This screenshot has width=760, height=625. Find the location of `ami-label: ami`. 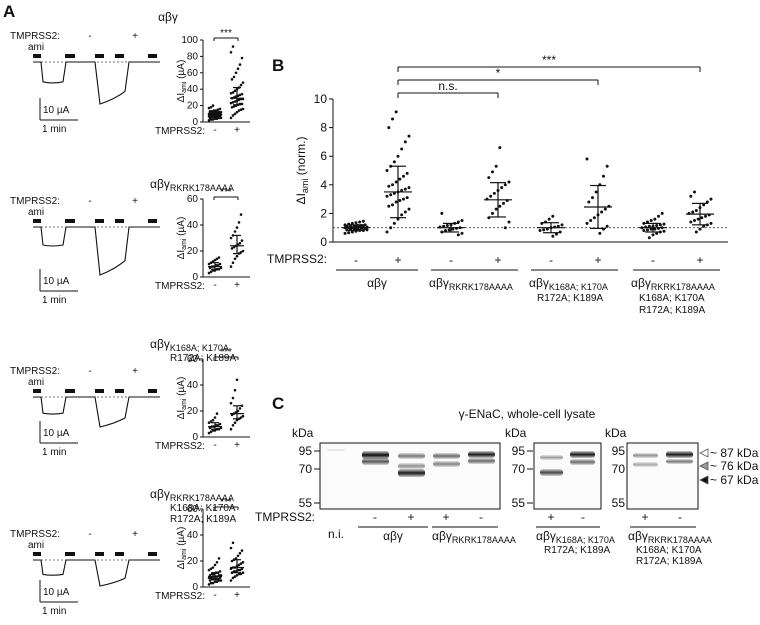

ami-label: ami is located at coordinates (36, 382).